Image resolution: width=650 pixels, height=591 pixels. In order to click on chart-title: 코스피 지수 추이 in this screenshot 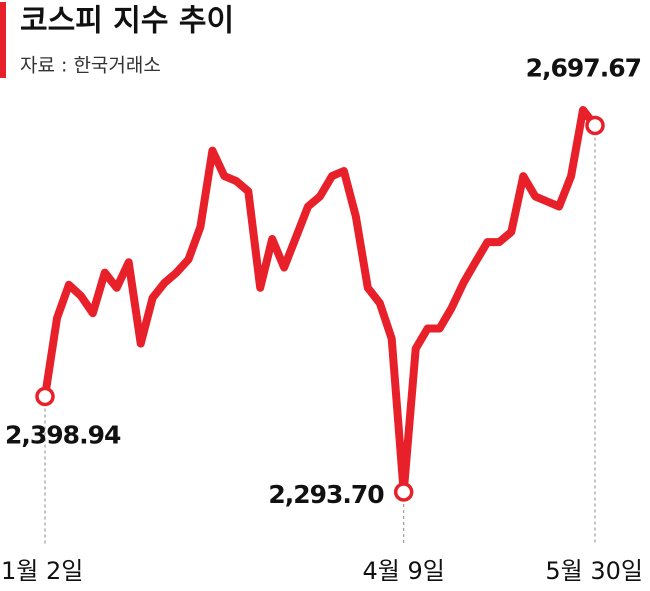, I will do `click(127, 21)`.